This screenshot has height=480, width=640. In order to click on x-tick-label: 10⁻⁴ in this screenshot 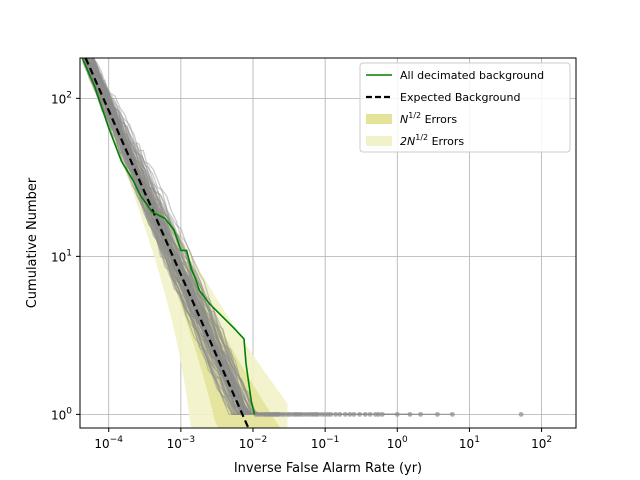, I will do `click(108, 443)`.